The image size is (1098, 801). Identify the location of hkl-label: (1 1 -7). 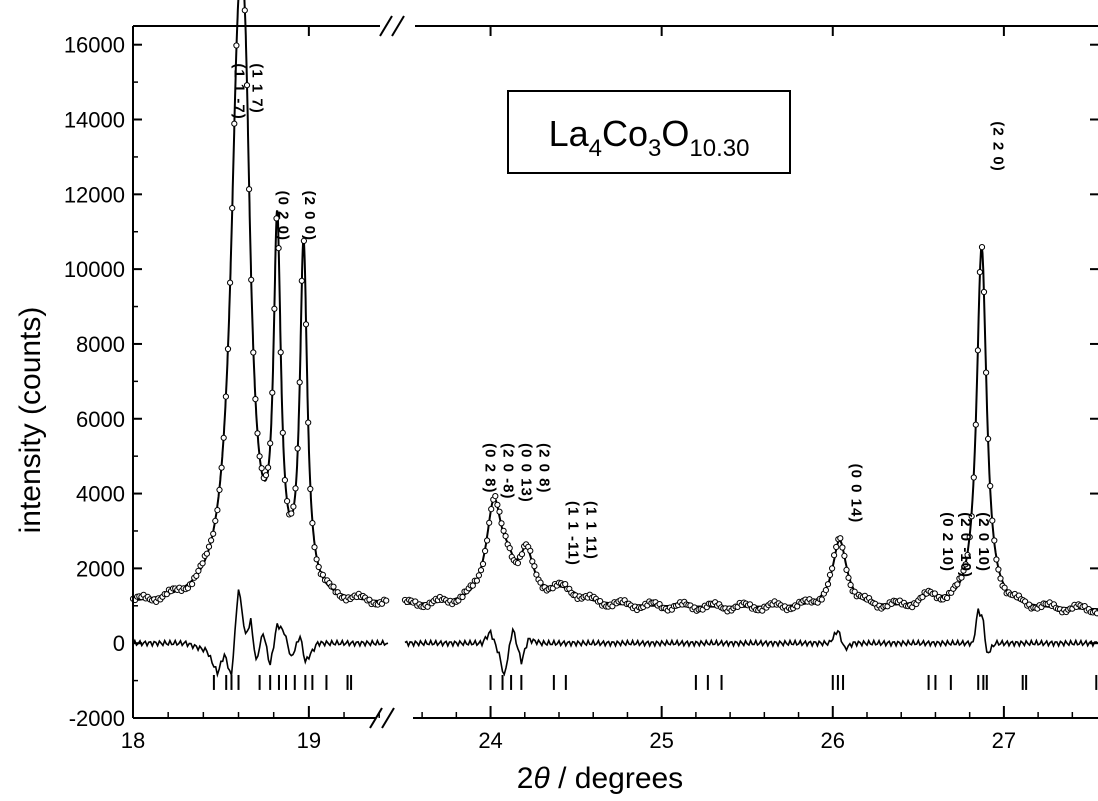
(239, 91).